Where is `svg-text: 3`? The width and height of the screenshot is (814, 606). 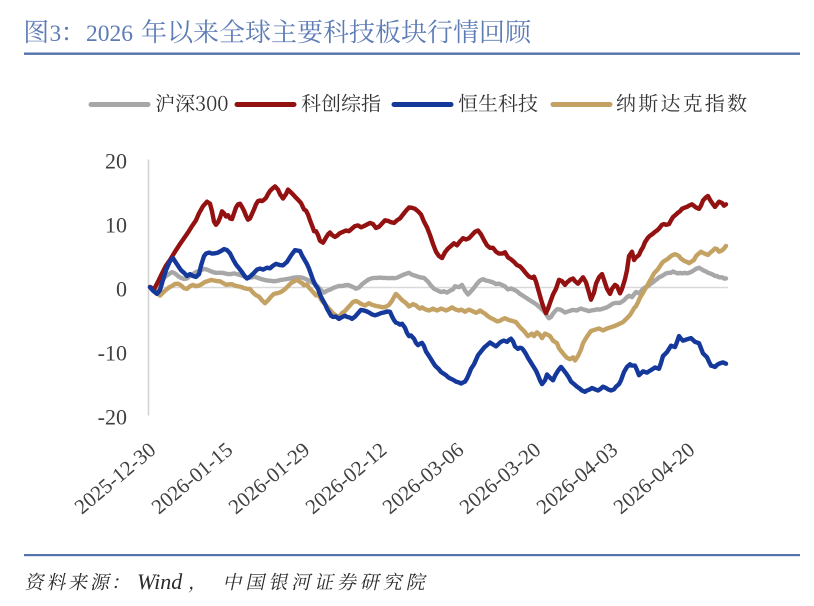 svg-text: 3 is located at coordinates (56, 34).